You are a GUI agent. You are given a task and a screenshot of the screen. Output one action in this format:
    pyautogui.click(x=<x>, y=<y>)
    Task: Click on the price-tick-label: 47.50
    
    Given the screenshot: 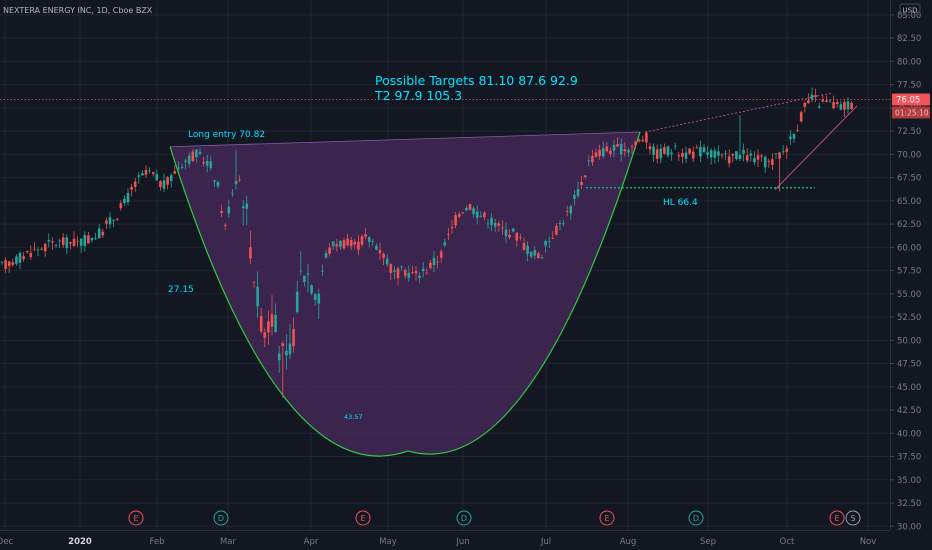 What is the action you would take?
    pyautogui.click(x=909, y=365)
    